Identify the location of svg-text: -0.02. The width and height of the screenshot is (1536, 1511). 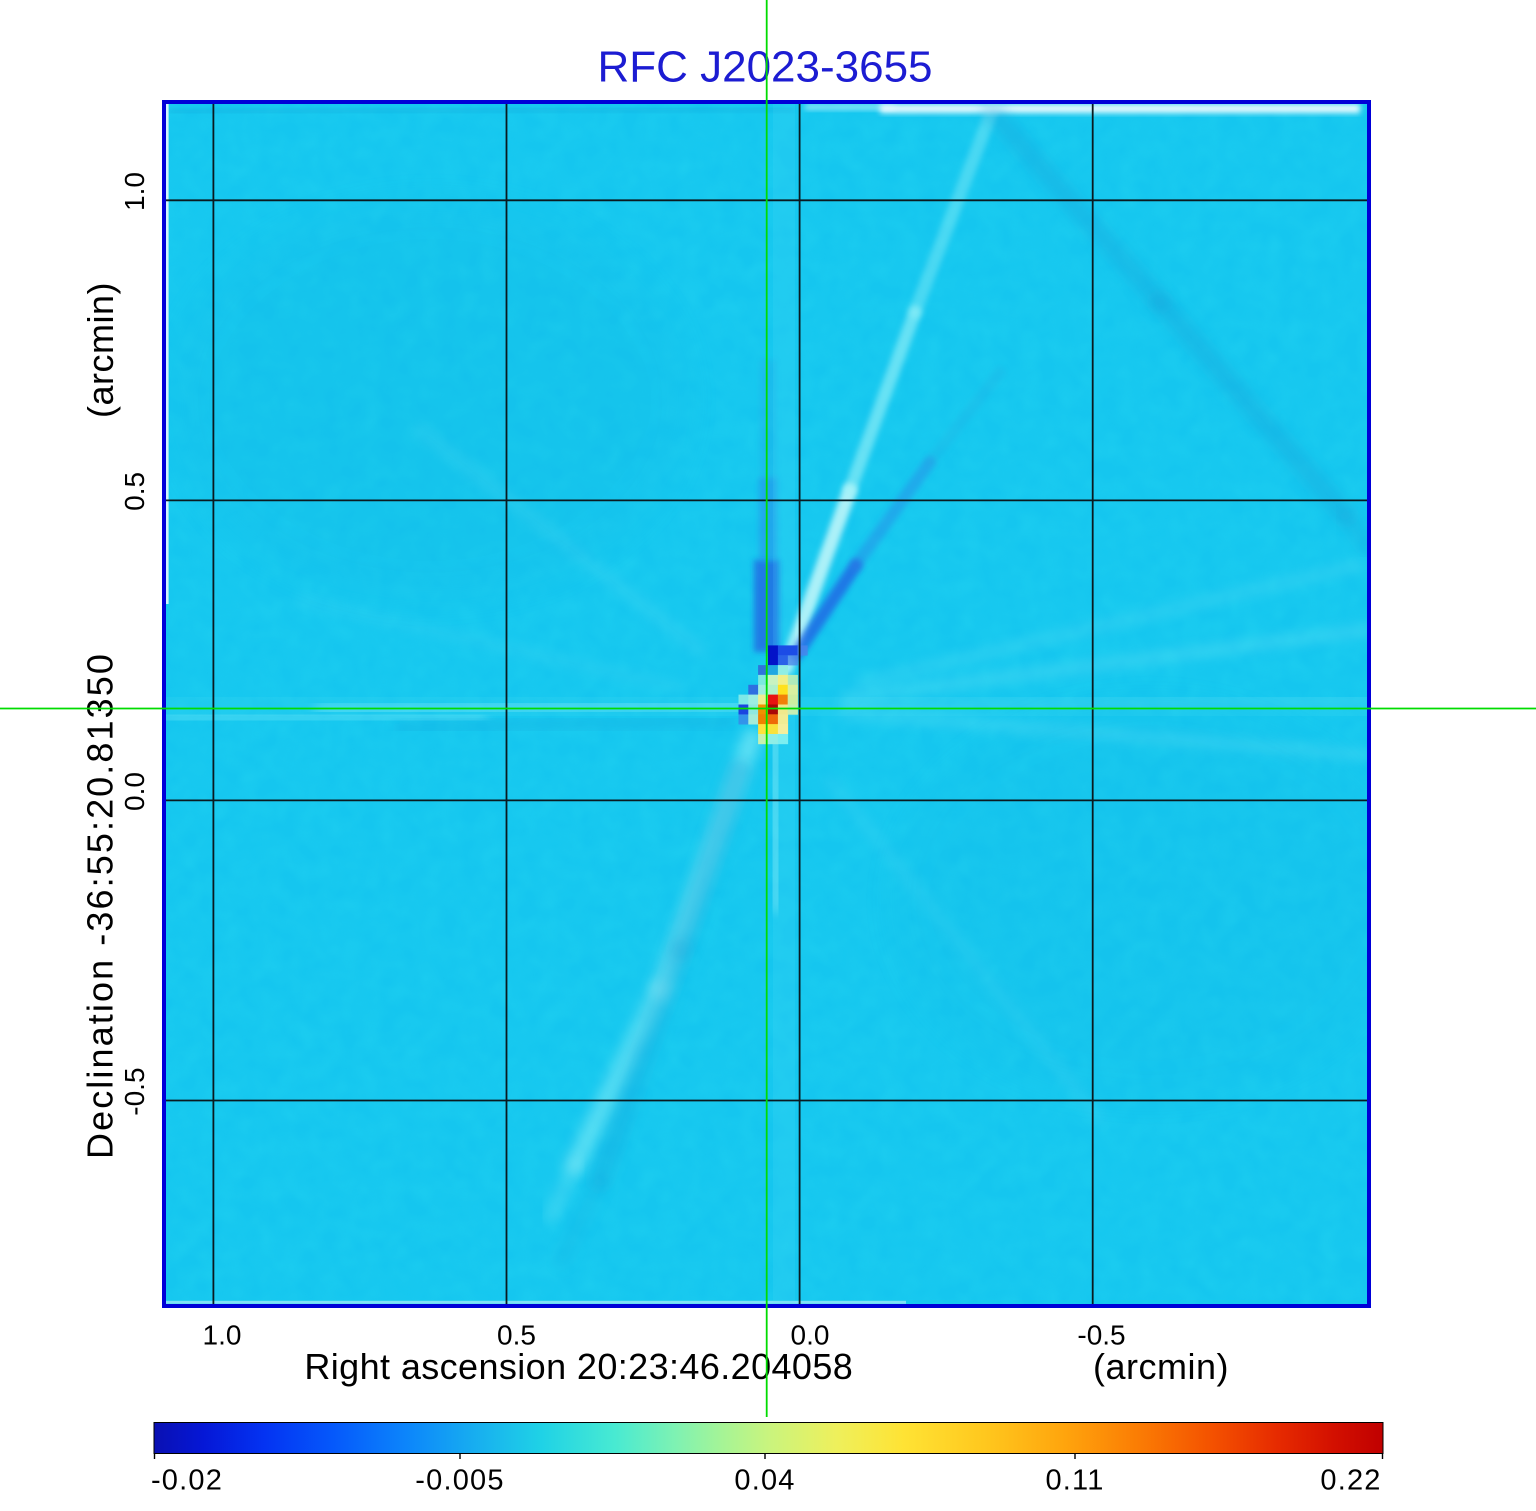
(187, 1481).